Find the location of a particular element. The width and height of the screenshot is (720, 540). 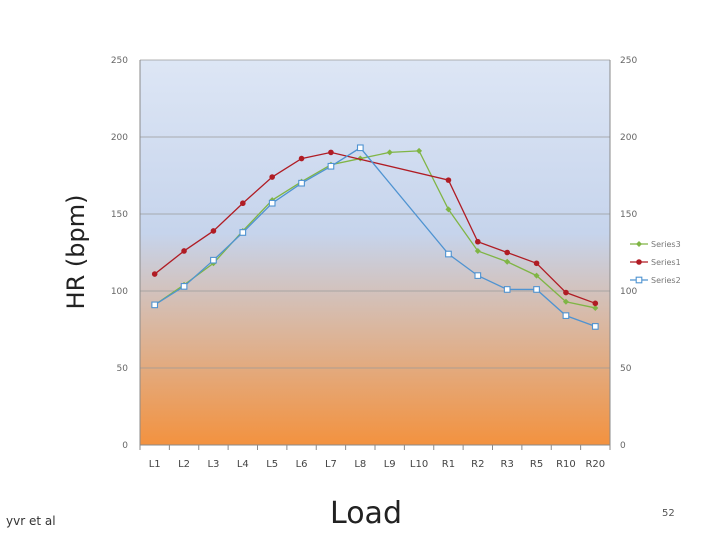

x-tick-label: L8 is located at coordinates (360, 464).